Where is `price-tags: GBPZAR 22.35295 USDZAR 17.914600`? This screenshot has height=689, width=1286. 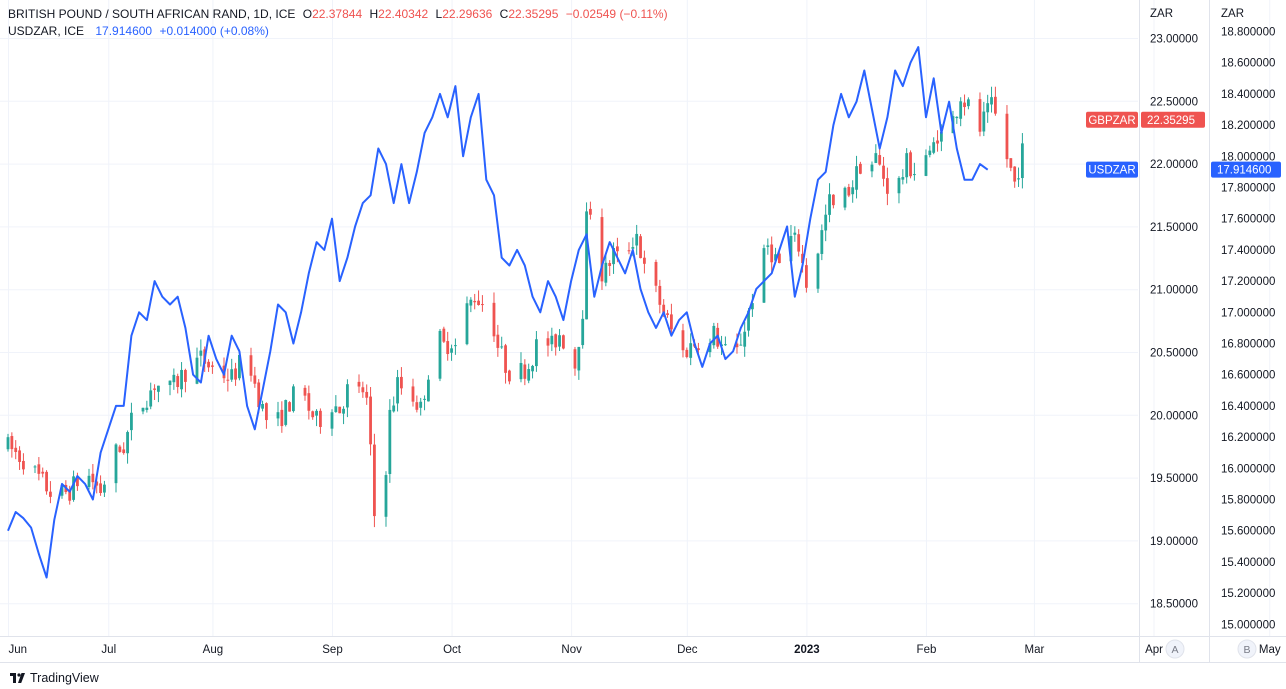 price-tags: GBPZAR 22.35295 USDZAR 17.914600 is located at coordinates (1183, 144).